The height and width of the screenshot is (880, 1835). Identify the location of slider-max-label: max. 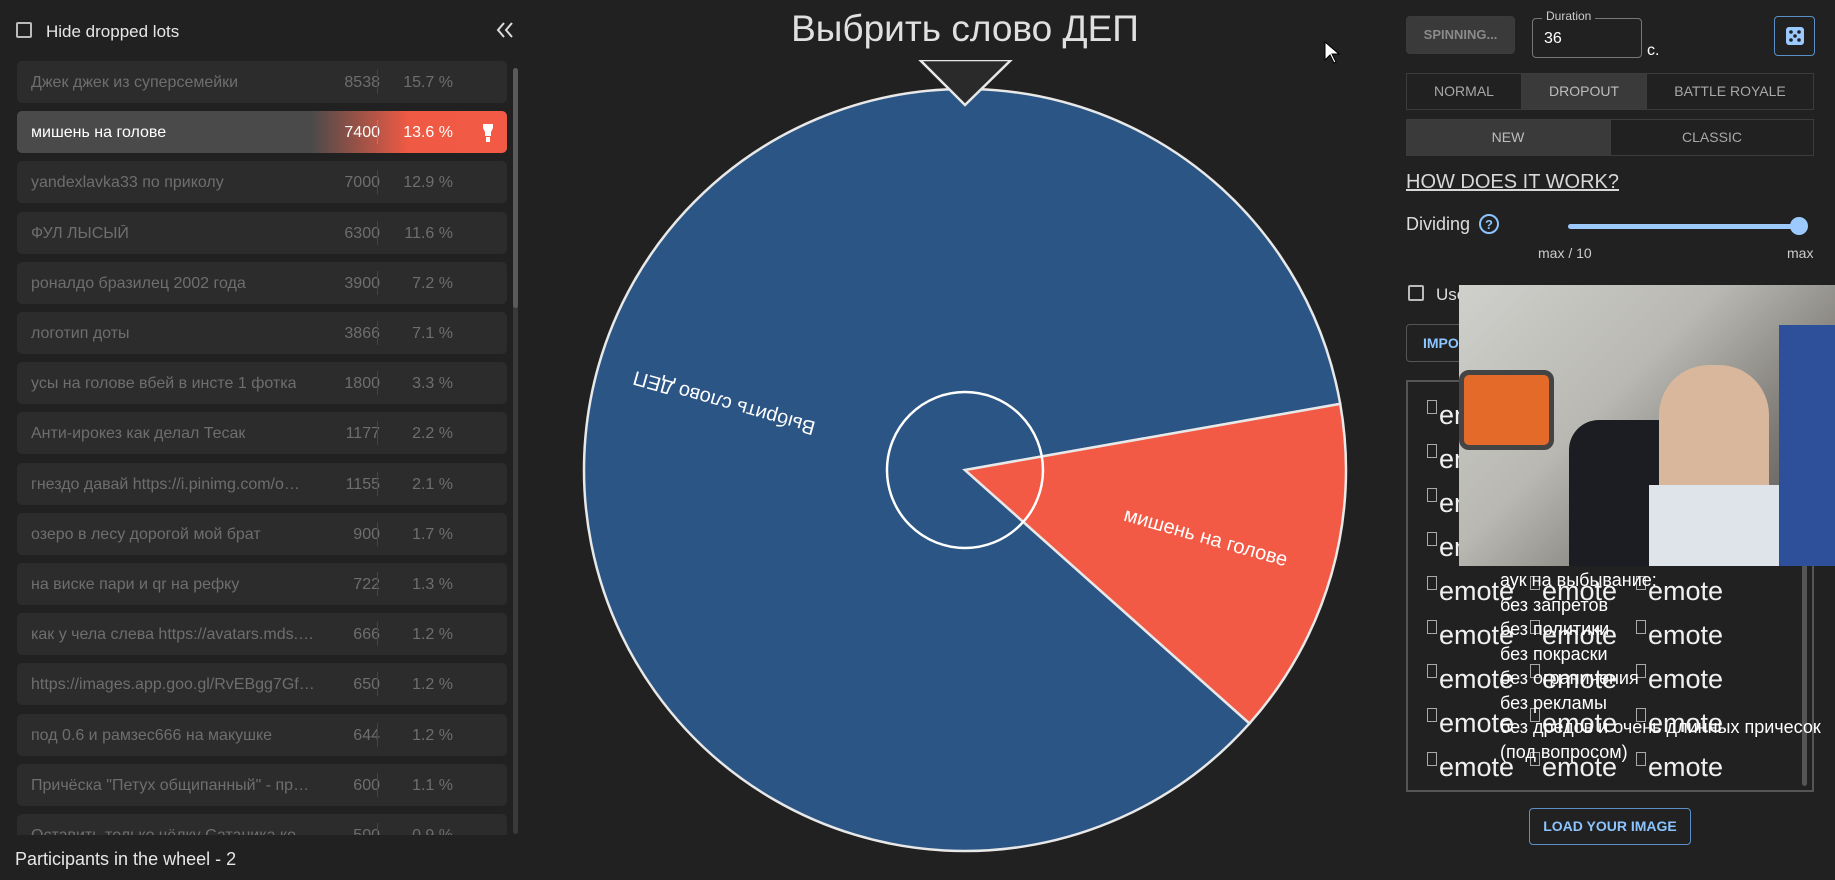
(1800, 253).